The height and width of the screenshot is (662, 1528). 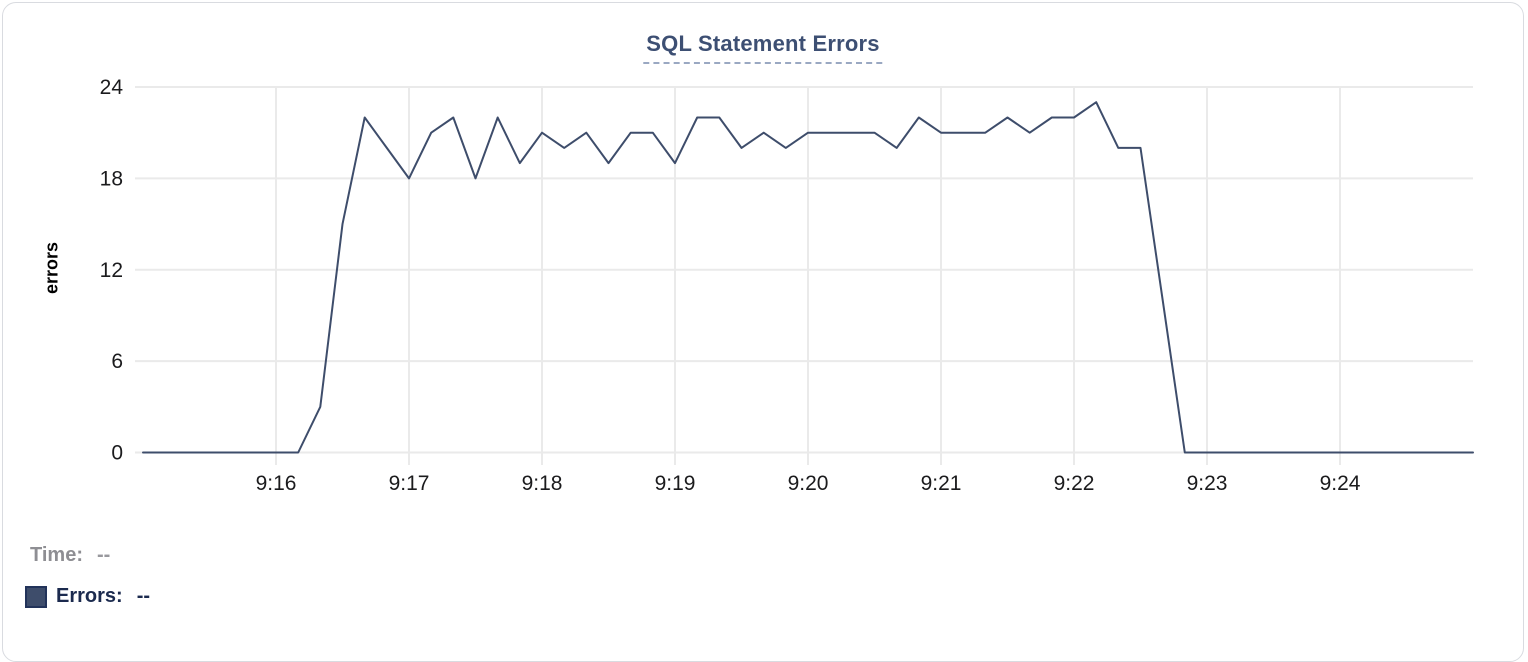 What do you see at coordinates (808, 483) in the screenshot?
I see `x-tick-label: 9:20` at bounding box center [808, 483].